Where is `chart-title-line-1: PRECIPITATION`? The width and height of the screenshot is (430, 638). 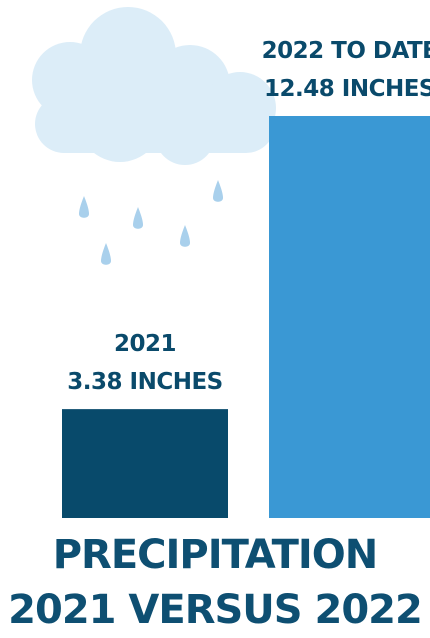
chart-title-line-1: PRECIPITATION is located at coordinates (215, 555).